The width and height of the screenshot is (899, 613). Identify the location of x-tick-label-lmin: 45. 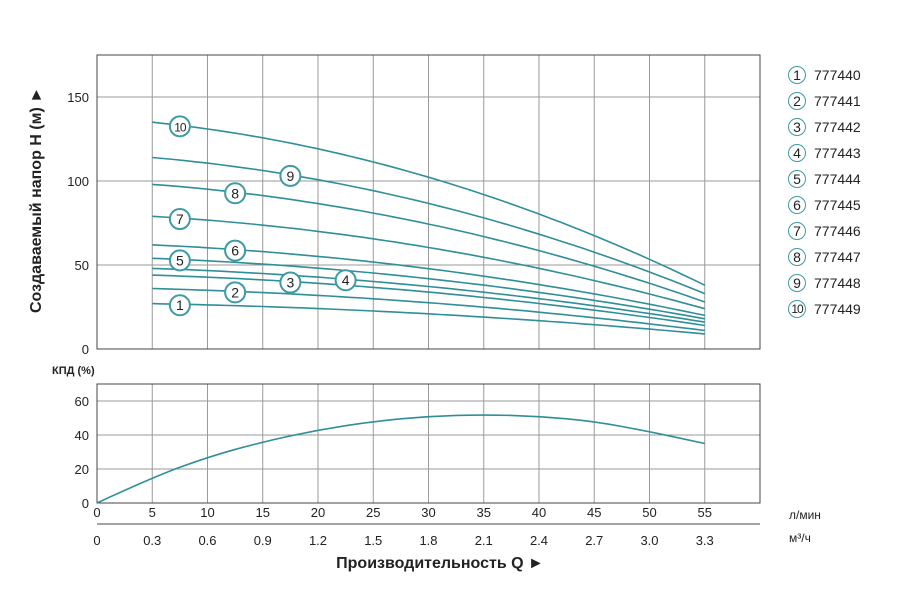
(594, 512).